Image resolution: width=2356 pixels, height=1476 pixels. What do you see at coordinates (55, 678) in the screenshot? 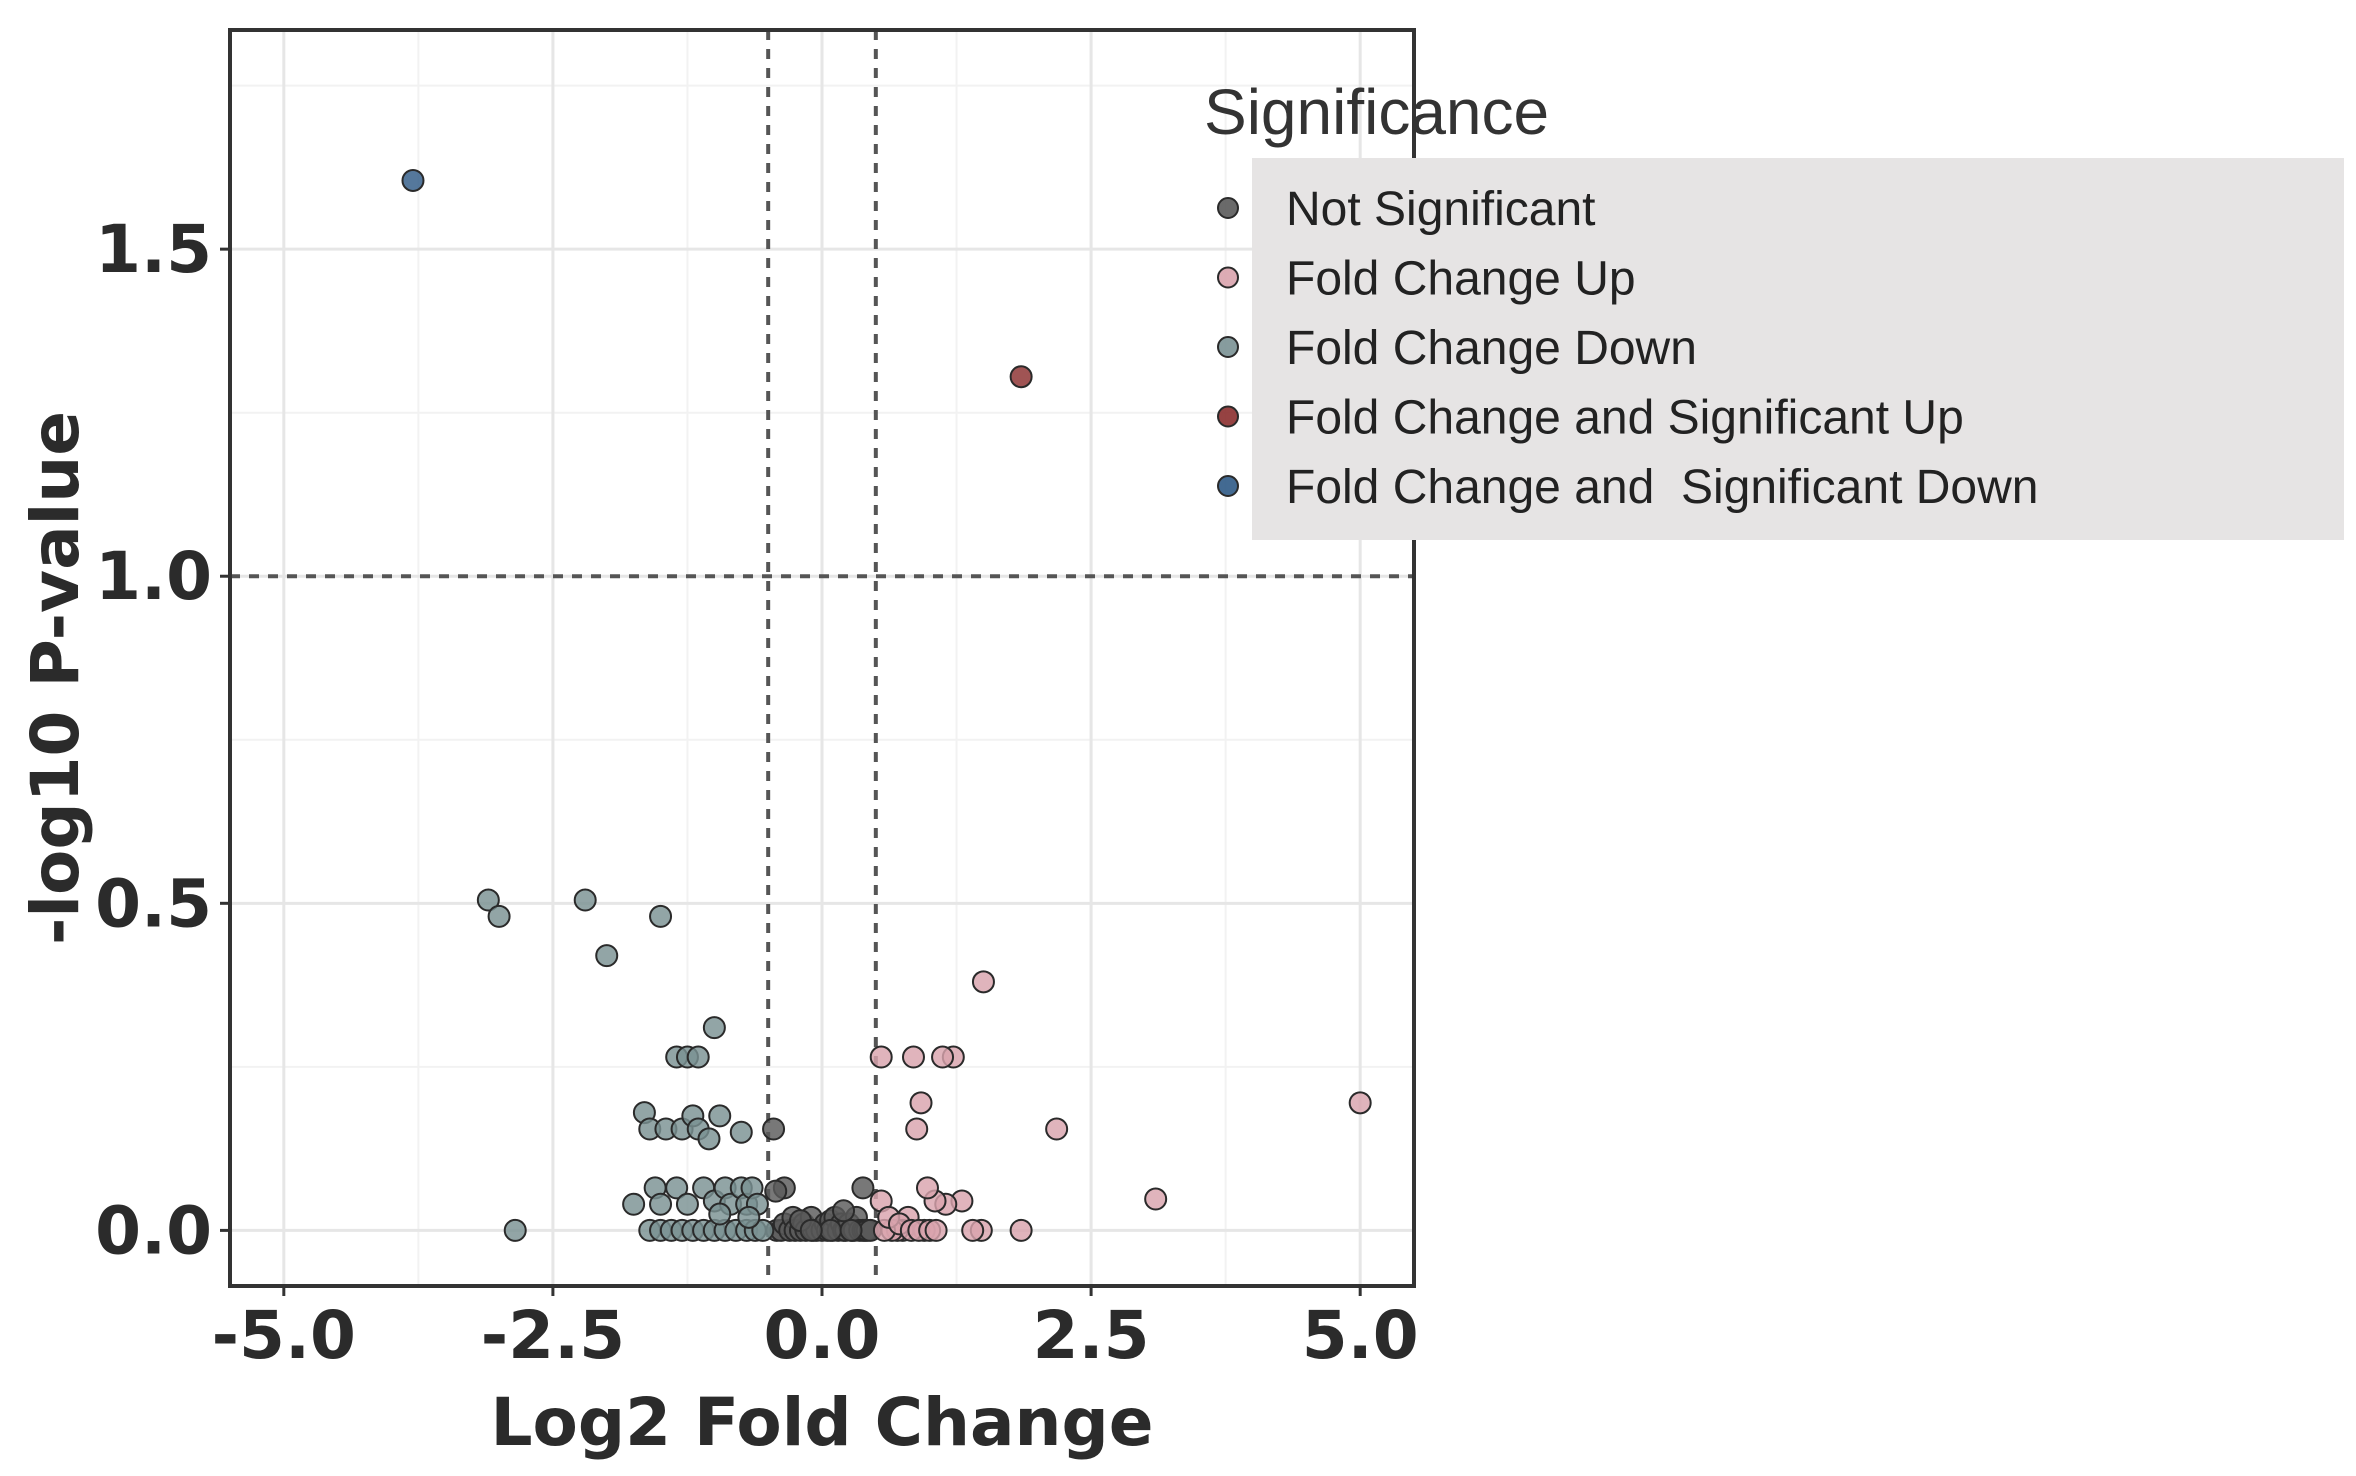
I see `y-axis-title: -log10 P-value` at bounding box center [55, 678].